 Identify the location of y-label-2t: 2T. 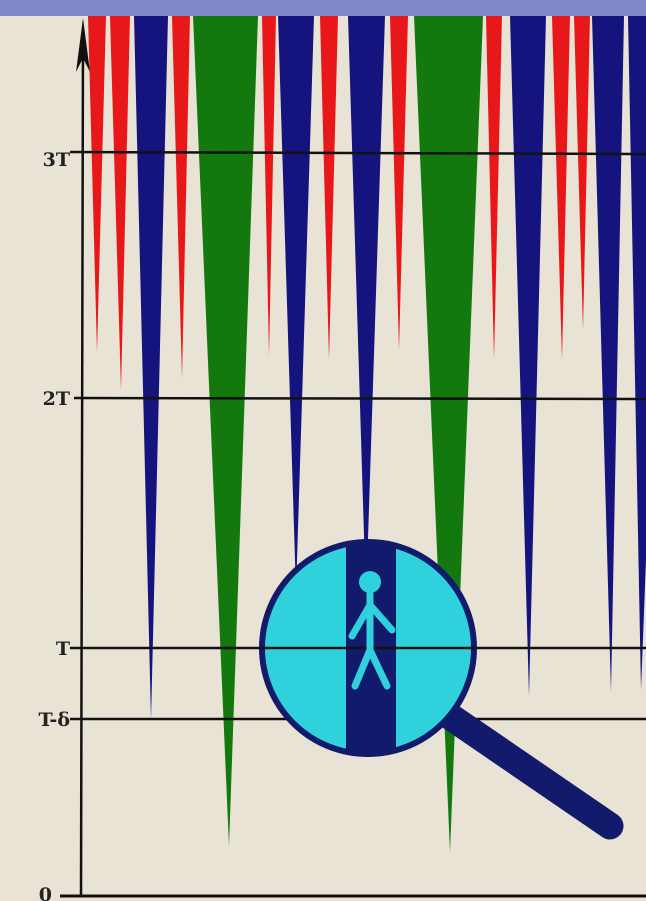
(56, 399).